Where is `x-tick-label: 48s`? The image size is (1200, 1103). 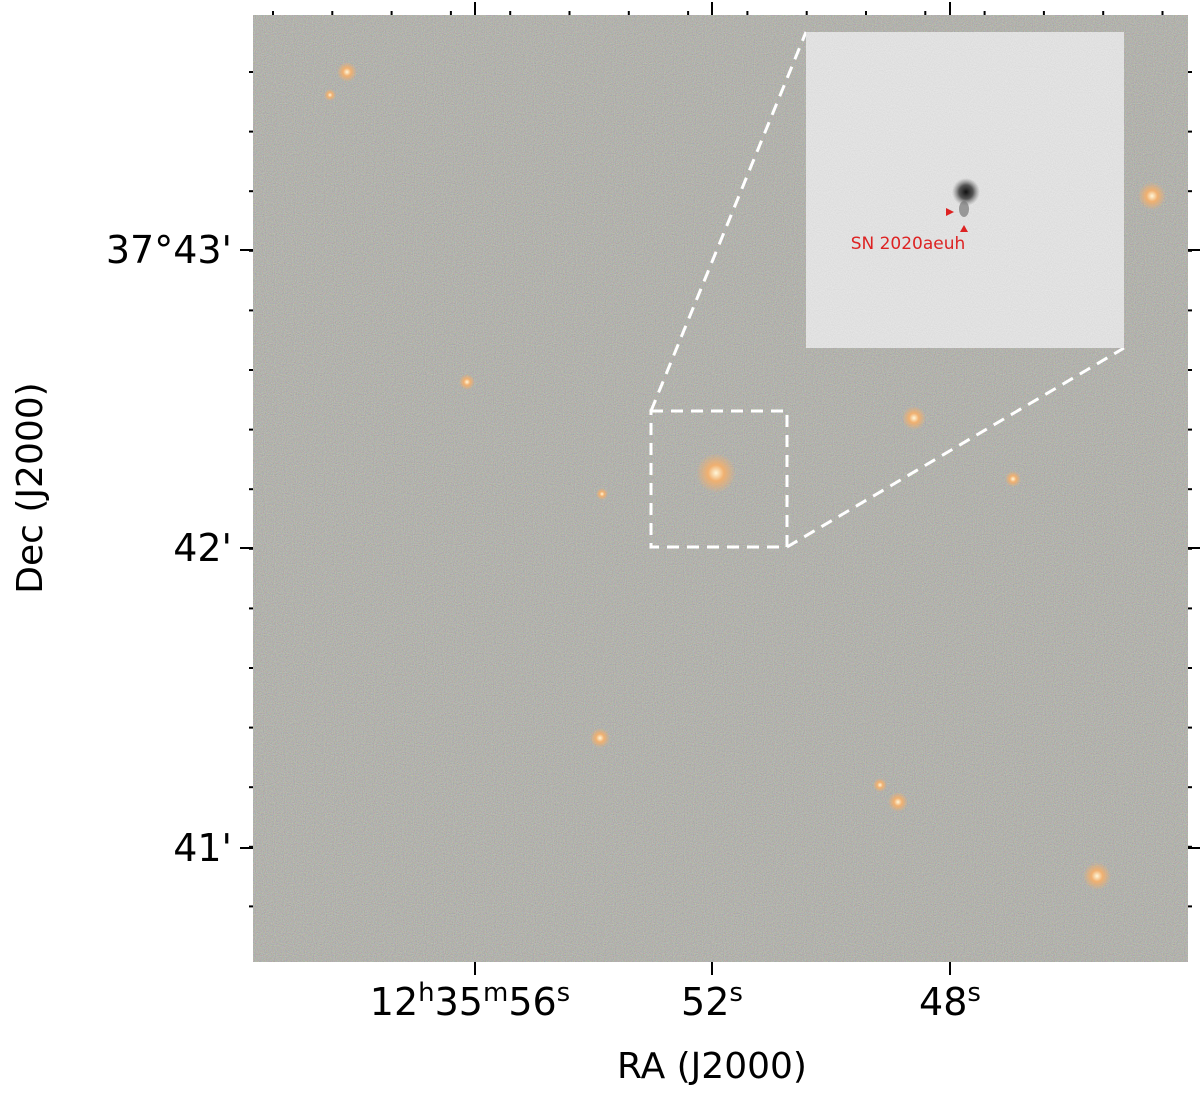 x-tick-label: 48s is located at coordinates (950, 1001).